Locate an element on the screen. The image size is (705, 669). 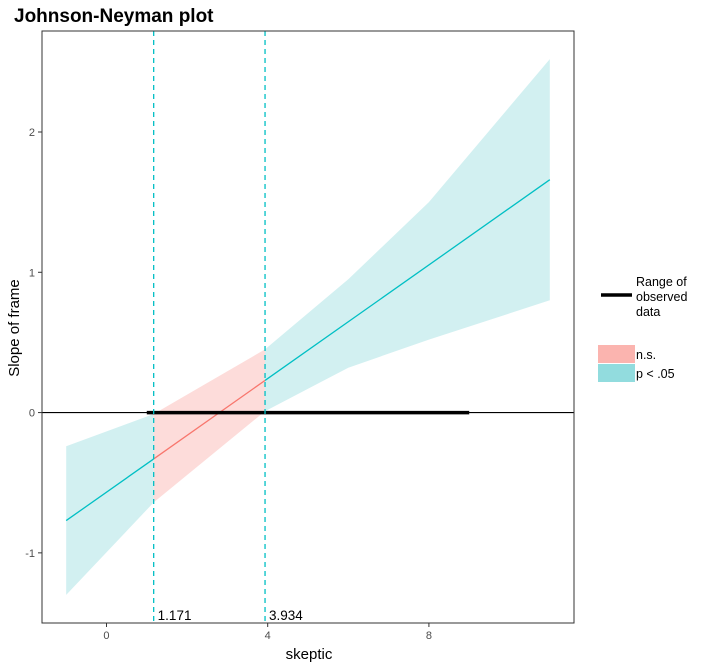
y-tick-label: 2 is located at coordinates (32, 133).